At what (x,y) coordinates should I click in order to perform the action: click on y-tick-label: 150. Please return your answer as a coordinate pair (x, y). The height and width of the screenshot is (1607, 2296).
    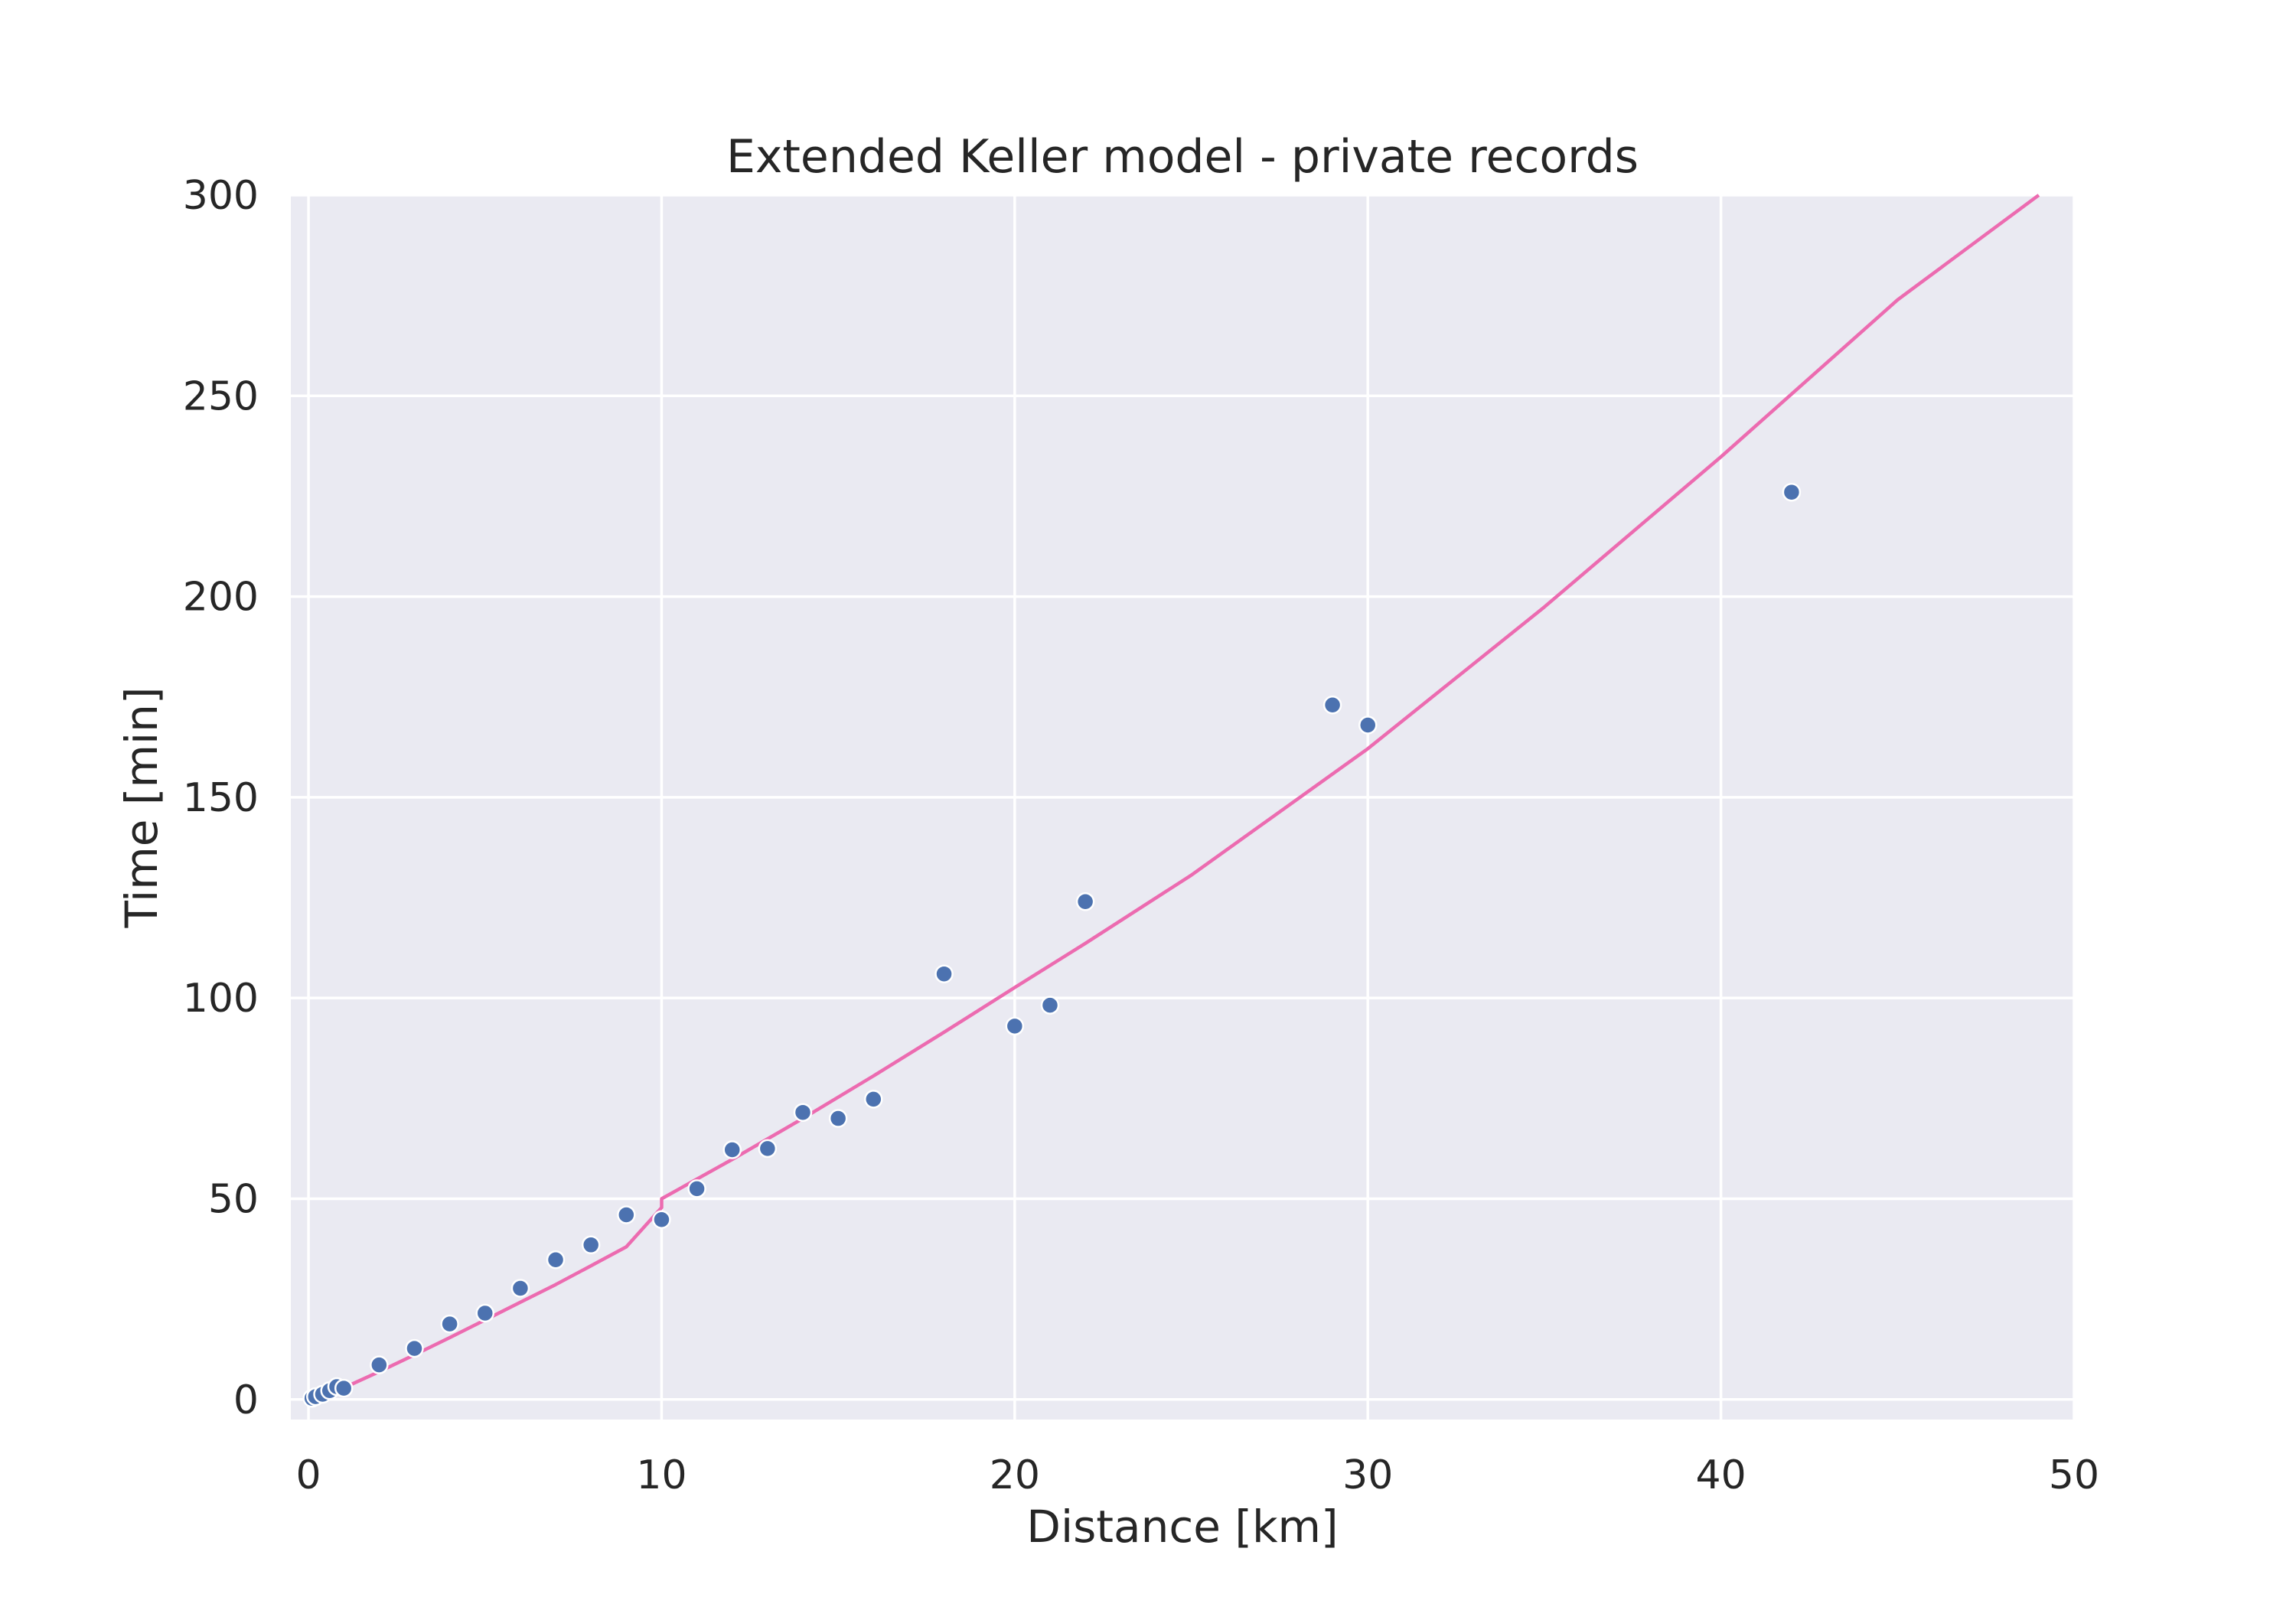
    Looking at the image, I should click on (221, 798).